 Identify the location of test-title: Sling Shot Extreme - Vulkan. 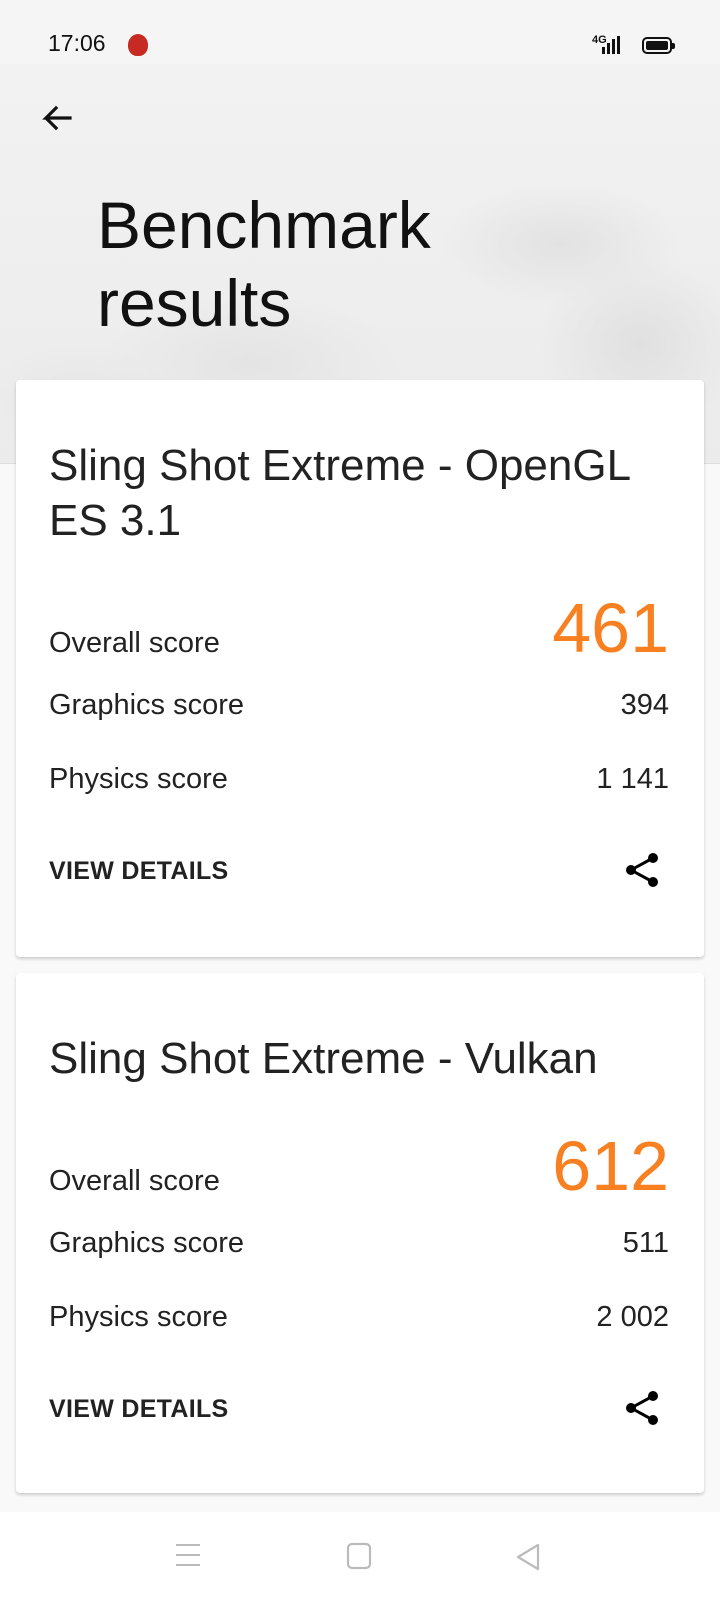
(323, 1058).